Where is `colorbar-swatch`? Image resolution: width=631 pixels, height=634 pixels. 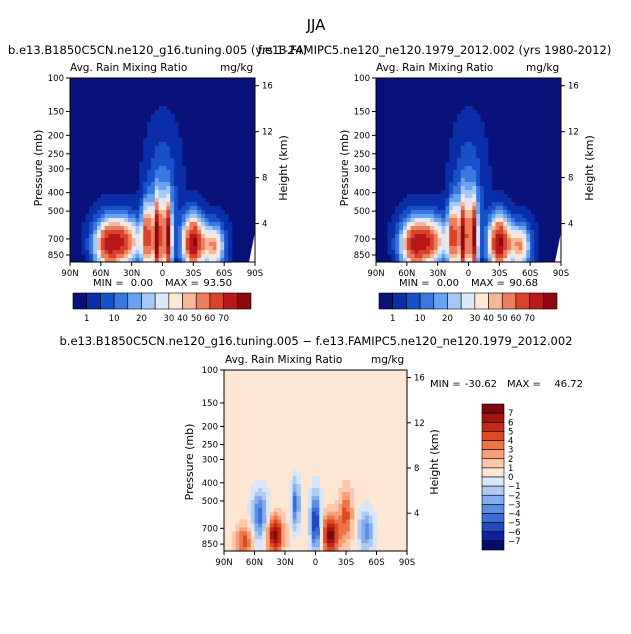 colorbar-swatch is located at coordinates (495, 301).